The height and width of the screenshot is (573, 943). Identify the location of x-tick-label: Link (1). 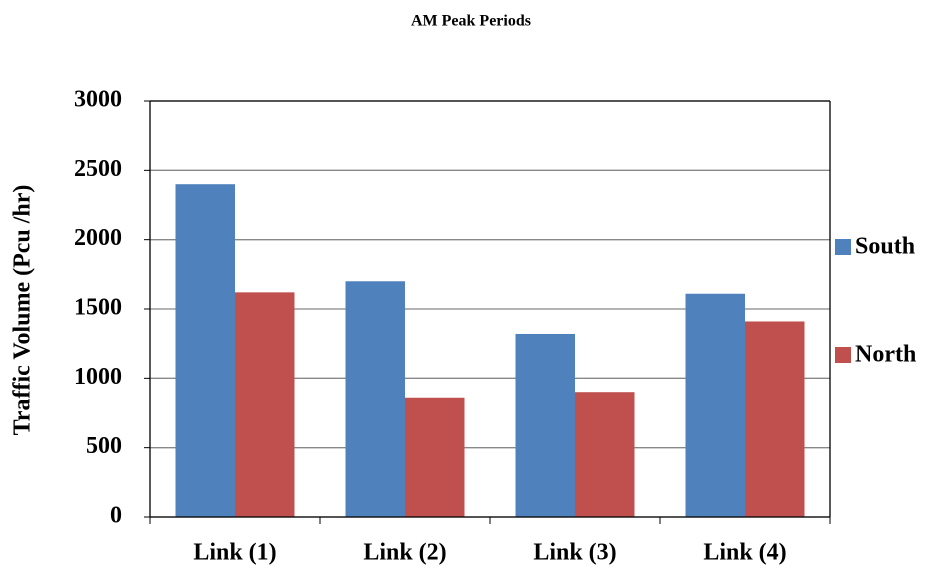
(234, 553).